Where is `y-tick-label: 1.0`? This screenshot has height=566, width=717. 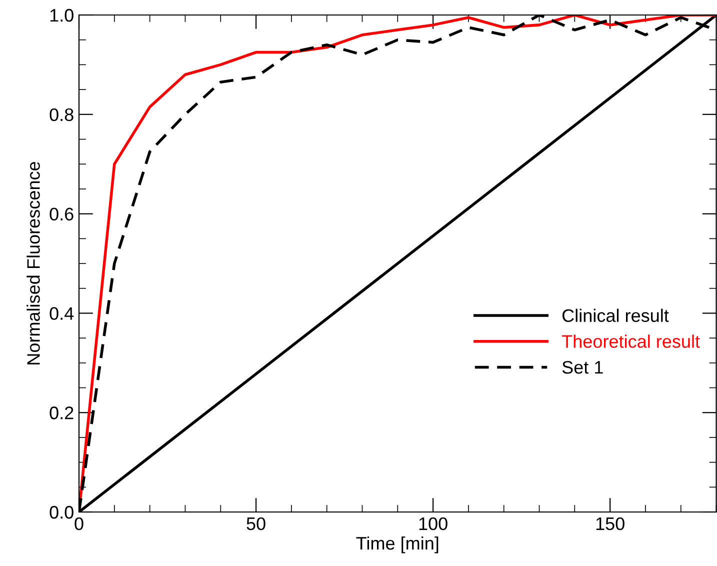 y-tick-label: 1.0 is located at coordinates (62, 15).